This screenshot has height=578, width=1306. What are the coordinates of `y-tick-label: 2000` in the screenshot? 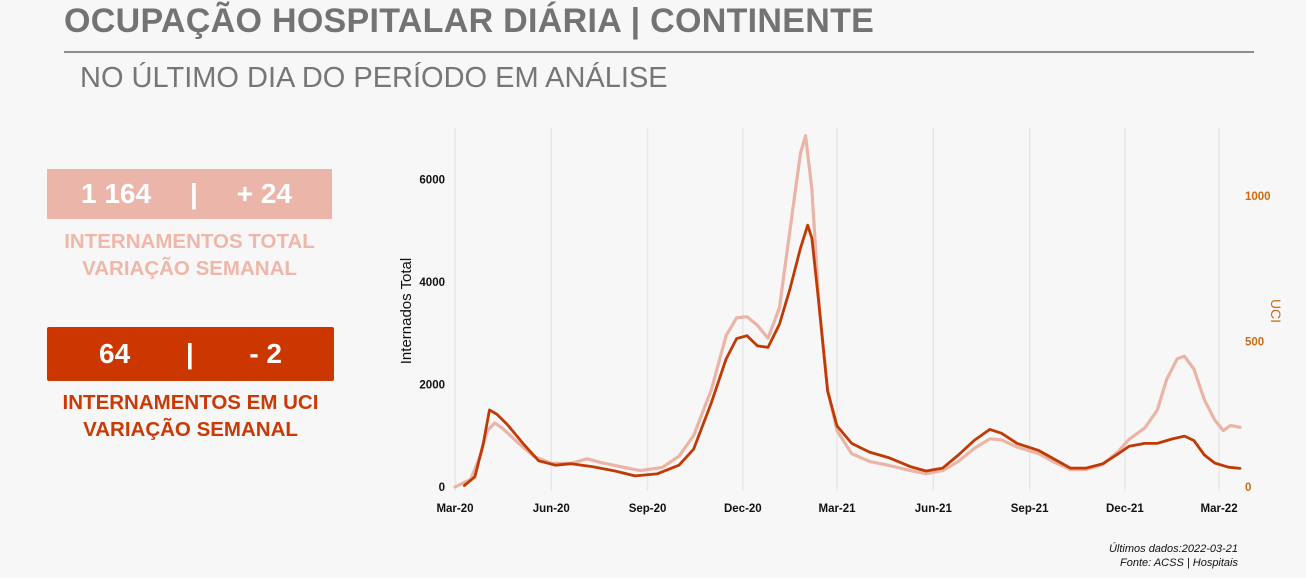 It's located at (432, 385).